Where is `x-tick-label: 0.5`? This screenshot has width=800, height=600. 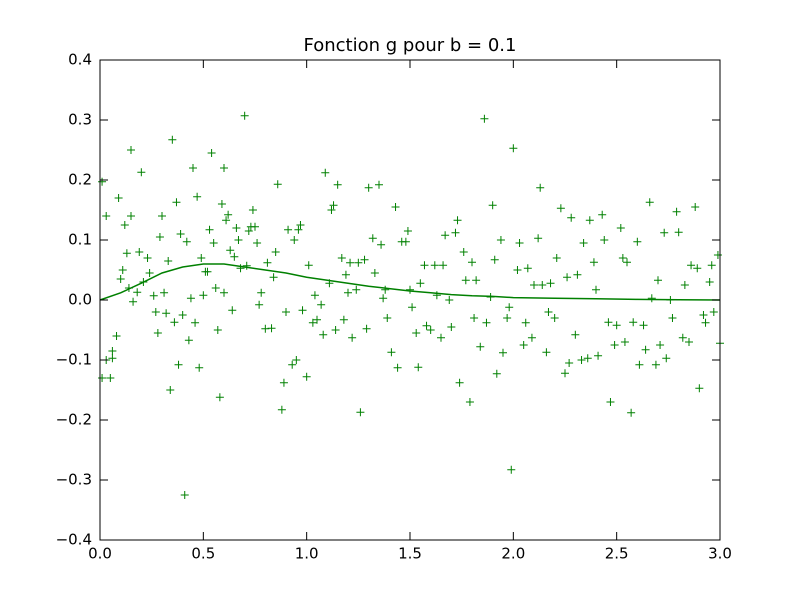
x-tick-label: 0.5 is located at coordinates (203, 554).